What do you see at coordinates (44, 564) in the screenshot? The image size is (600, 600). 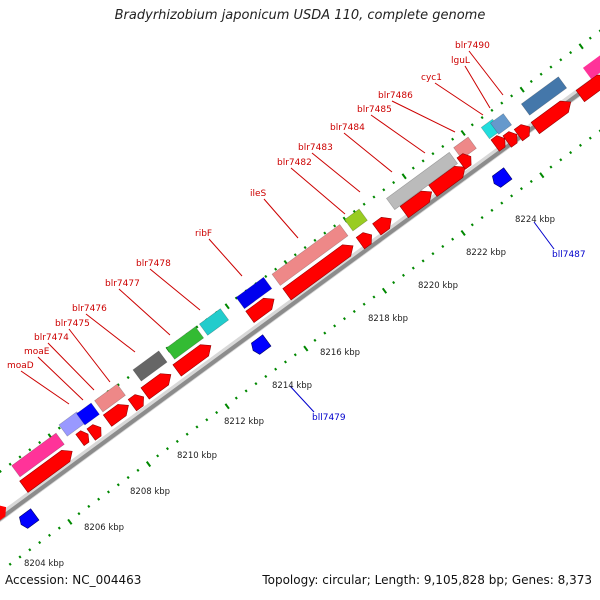 I see `kbp-tick-label: 8204 kbp` at bounding box center [44, 564].